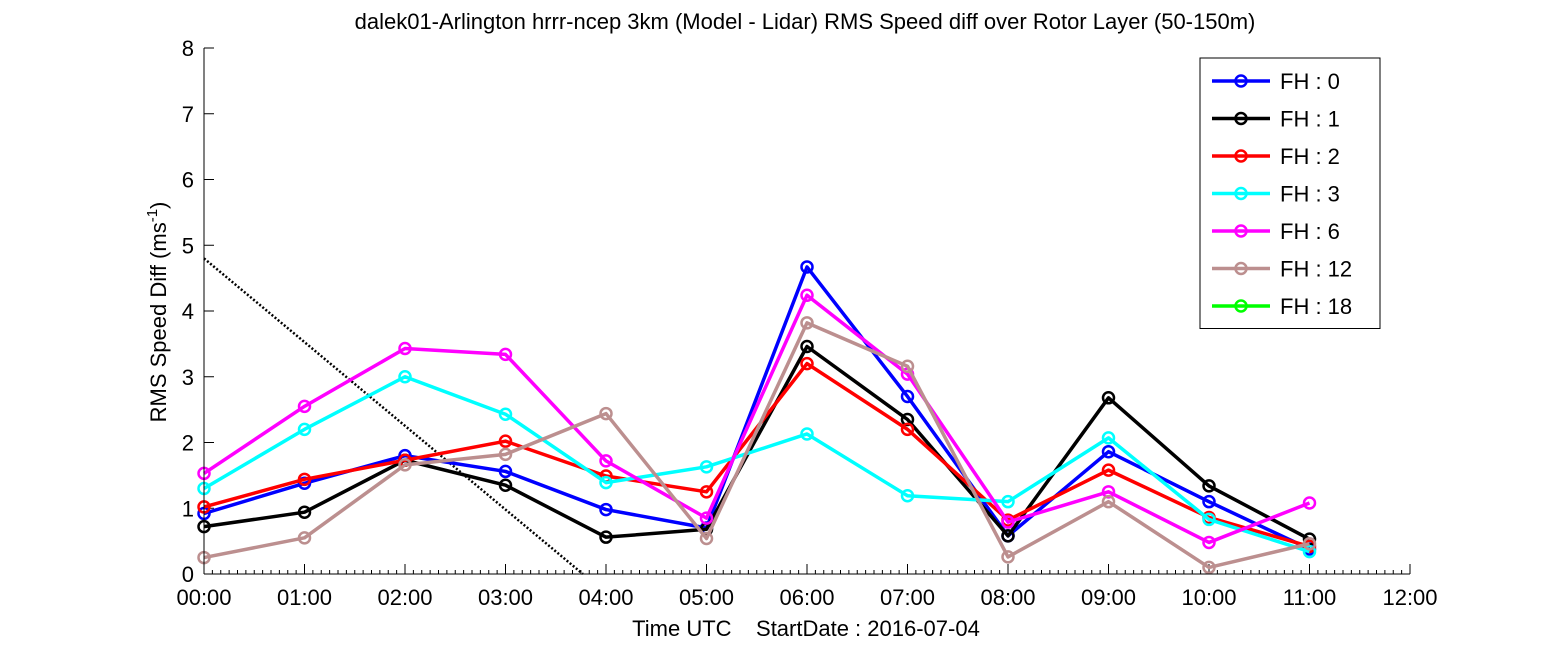  What do you see at coordinates (188, 311) in the screenshot?
I see `y-tick-label: 4` at bounding box center [188, 311].